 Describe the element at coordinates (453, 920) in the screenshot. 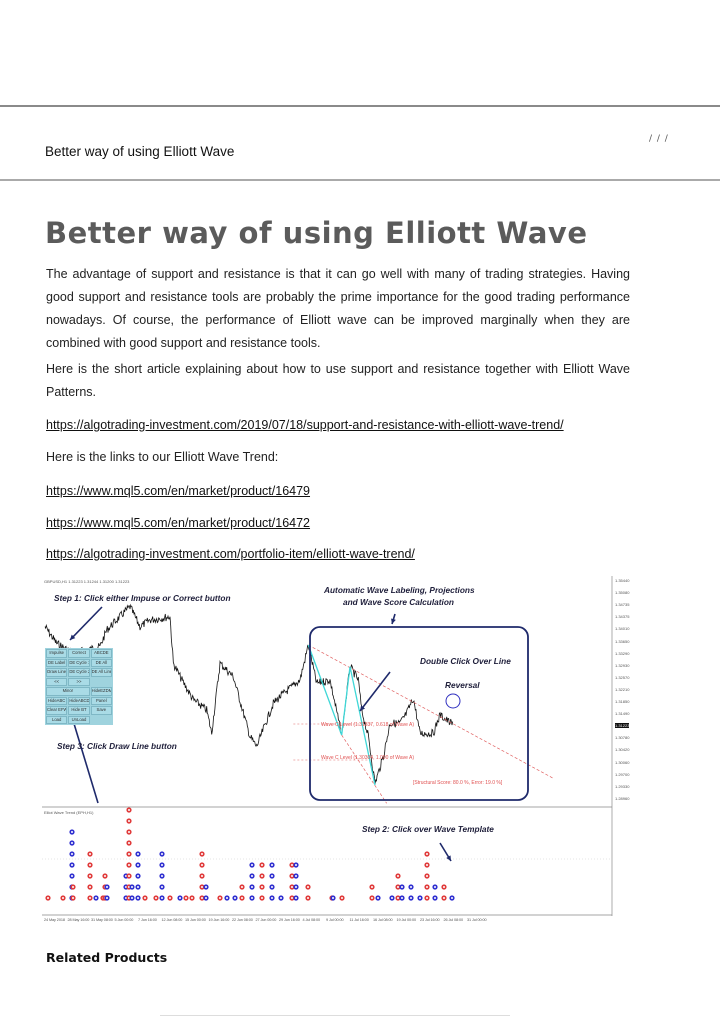

I see `date-tick-label: 26 Jul 08:00` at that location.